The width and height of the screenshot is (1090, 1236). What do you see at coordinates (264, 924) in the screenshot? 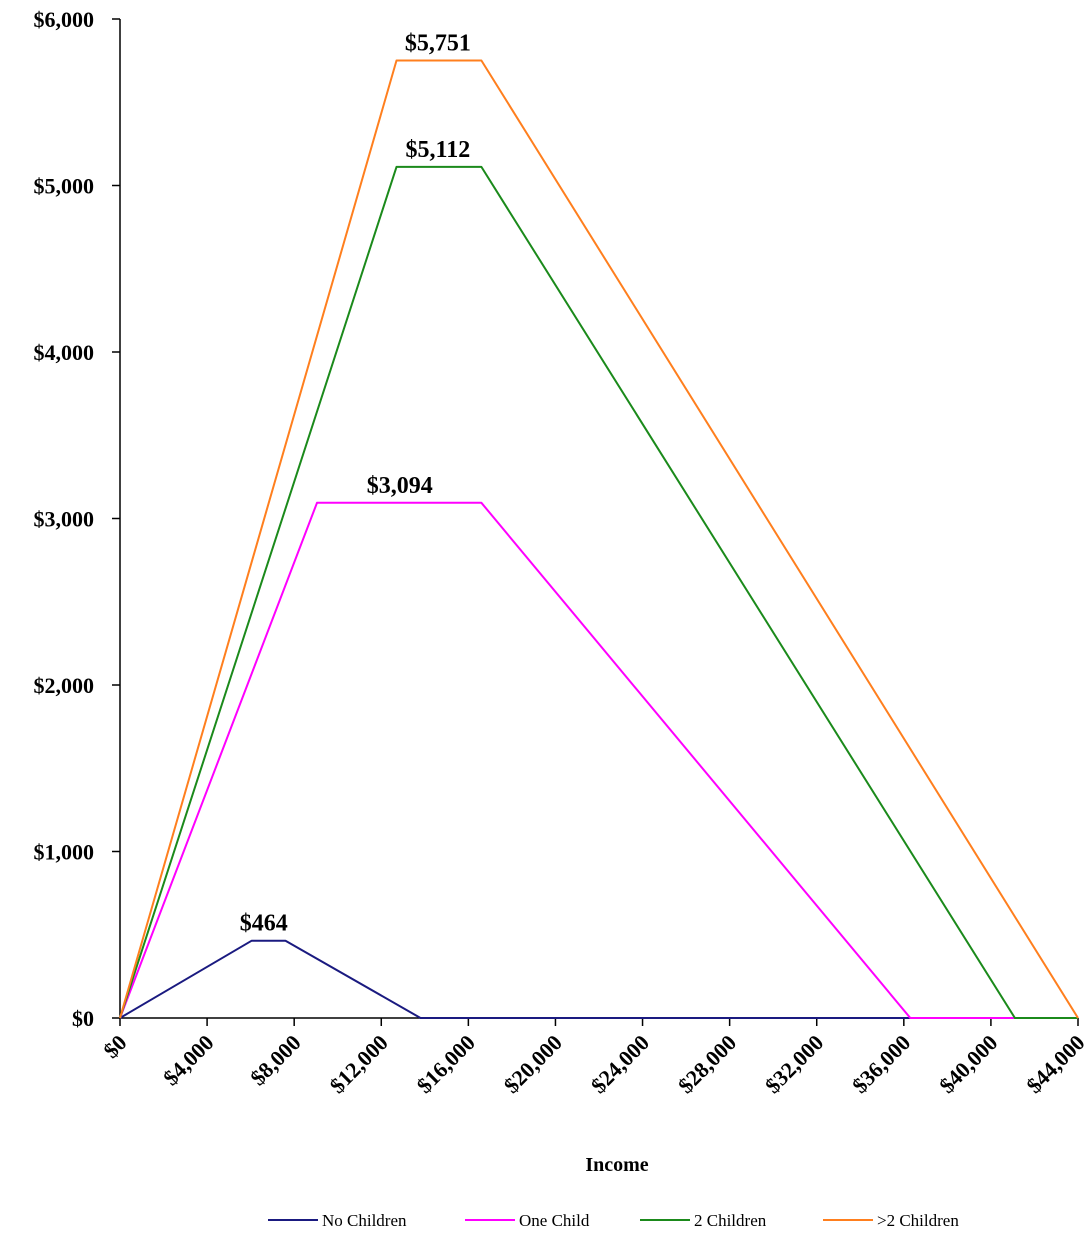
I see `peak-value-label: $464` at bounding box center [264, 924].